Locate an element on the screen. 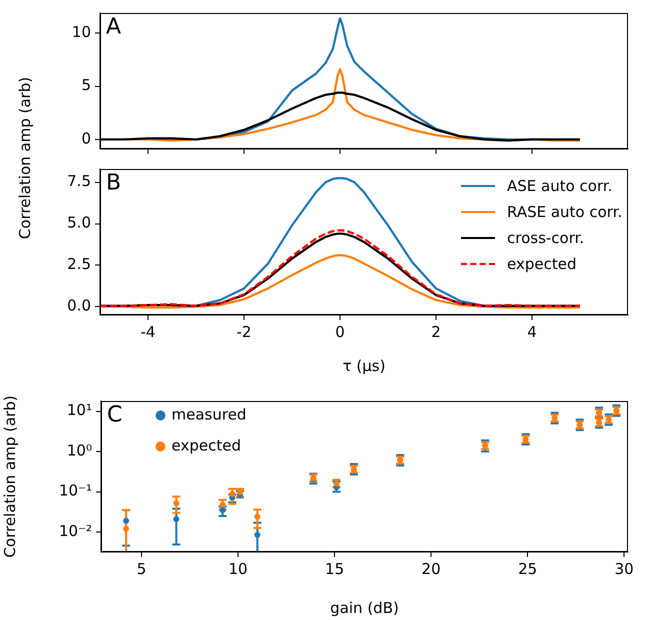 The image size is (667, 620). y-tick-label: 0.0 is located at coordinates (79, 305).